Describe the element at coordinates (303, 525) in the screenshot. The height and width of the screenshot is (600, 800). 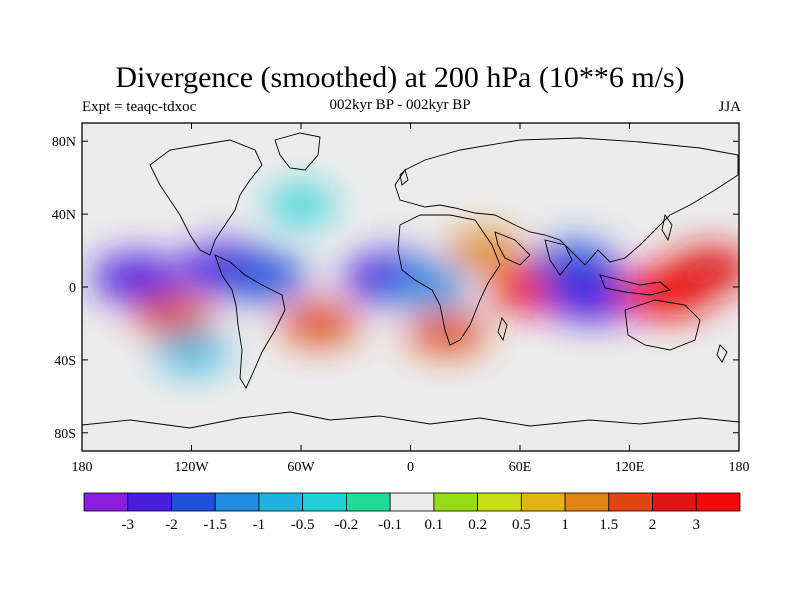
I see `colorbar-label: -0.5` at that location.